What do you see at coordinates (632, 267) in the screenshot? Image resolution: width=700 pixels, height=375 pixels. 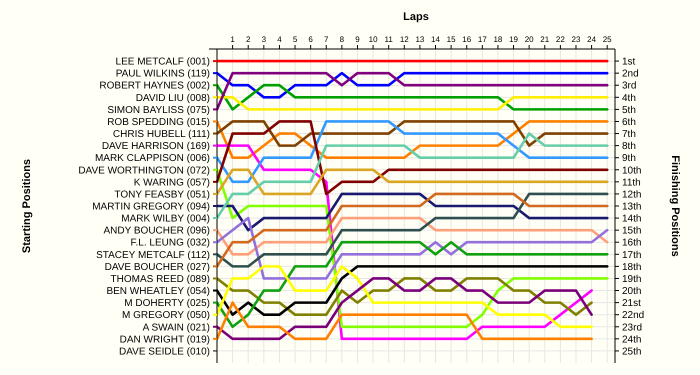 I see `y2-tick-label: 18th` at bounding box center [632, 267].